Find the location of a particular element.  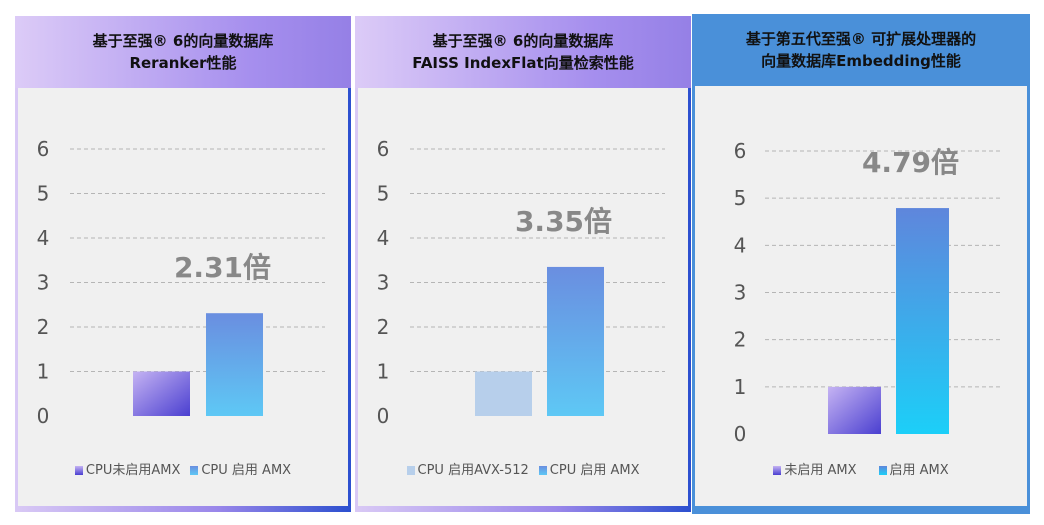

legend: 未启用 AMX 启用 AMX is located at coordinates (861, 468).